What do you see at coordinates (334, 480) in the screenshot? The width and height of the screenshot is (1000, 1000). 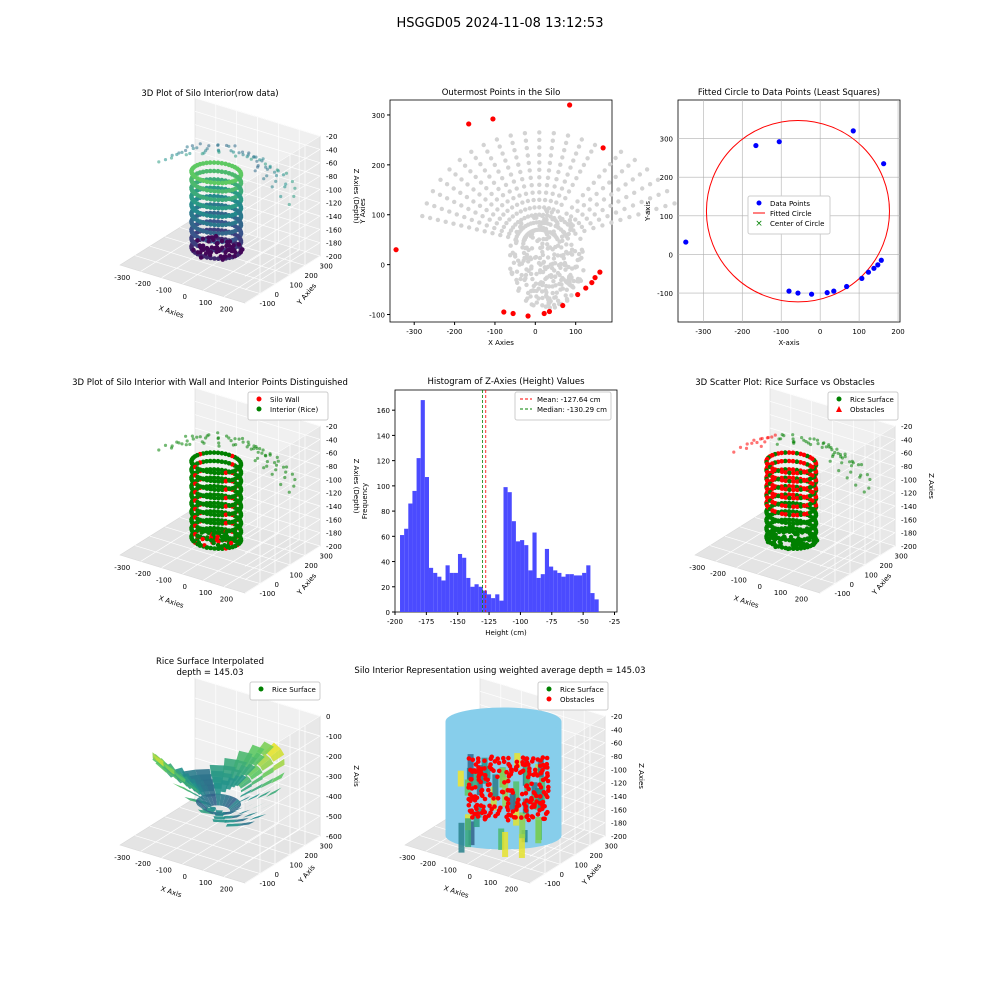 I see `z-tick-label: -100` at bounding box center [334, 480].